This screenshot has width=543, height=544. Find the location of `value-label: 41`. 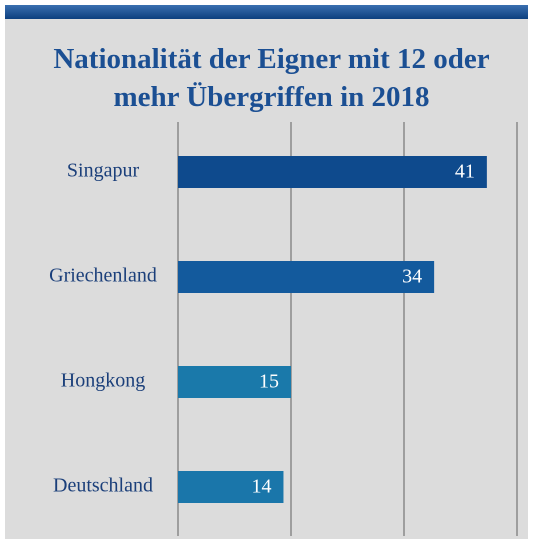

value-label: 41 is located at coordinates (465, 172).